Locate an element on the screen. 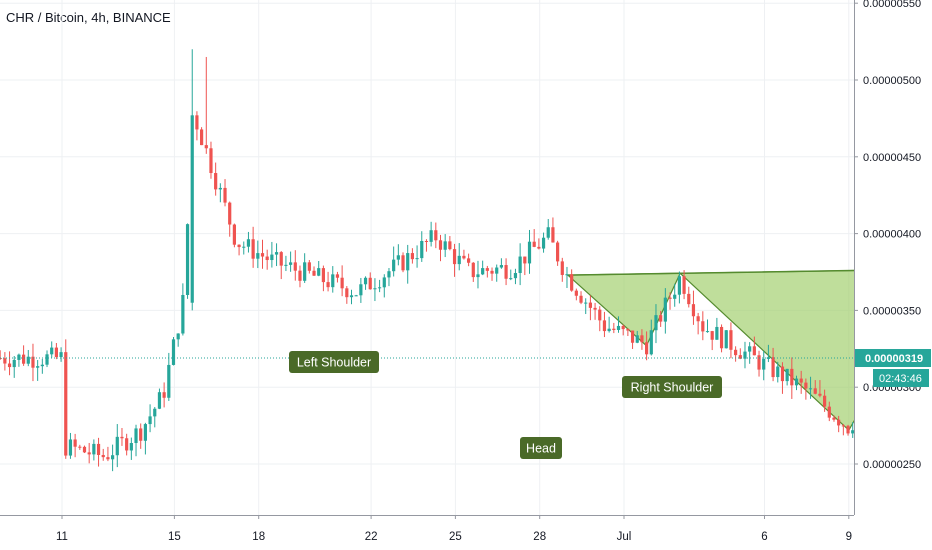 The height and width of the screenshot is (550, 932). right-shoulder-label-bg is located at coordinates (672, 387).